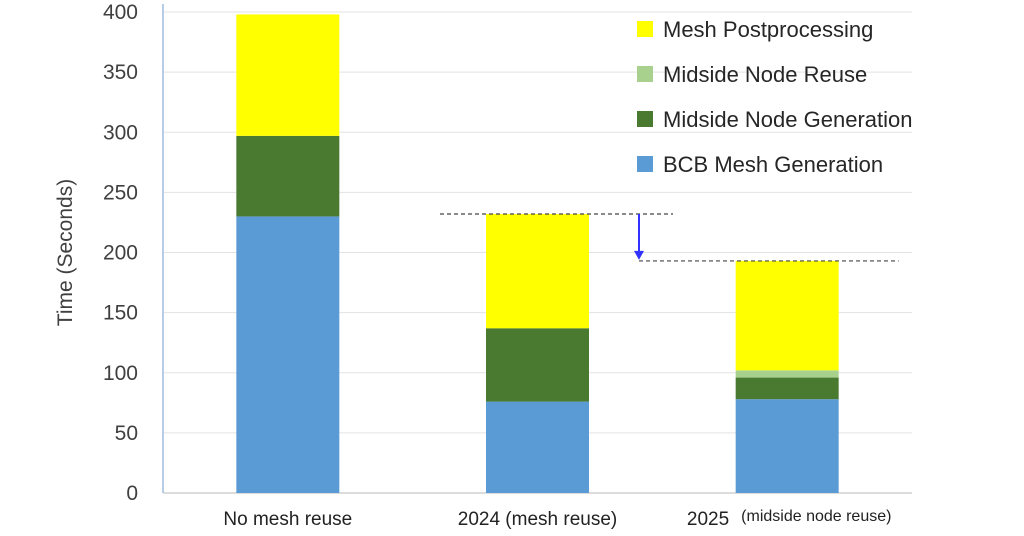 This screenshot has height=536, width=1024. What do you see at coordinates (816, 516) in the screenshot?
I see `category-sublabel: (midside node reuse)` at bounding box center [816, 516].